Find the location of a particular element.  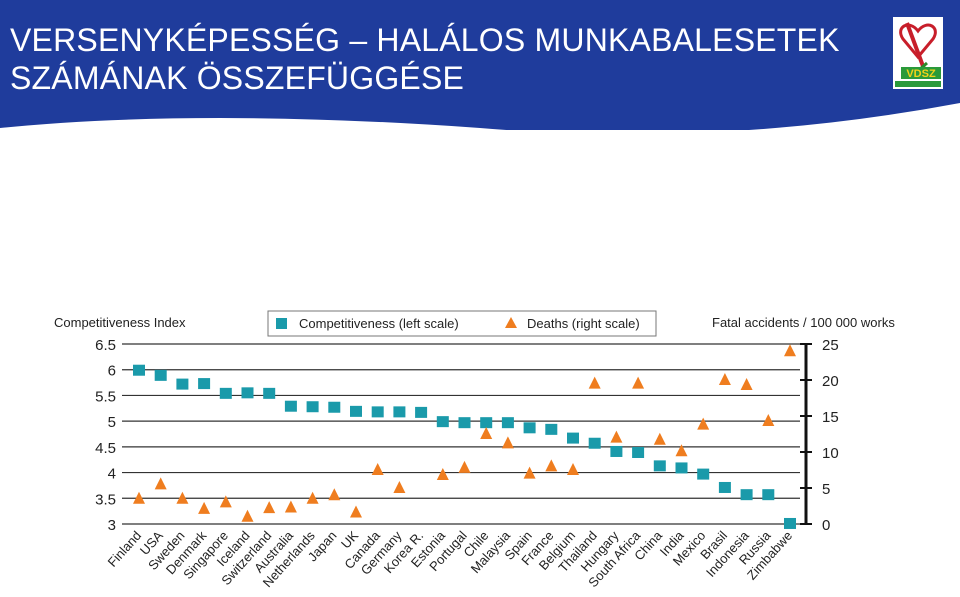

left-axis-title: Competitiveness Index is located at coordinates (120, 322).